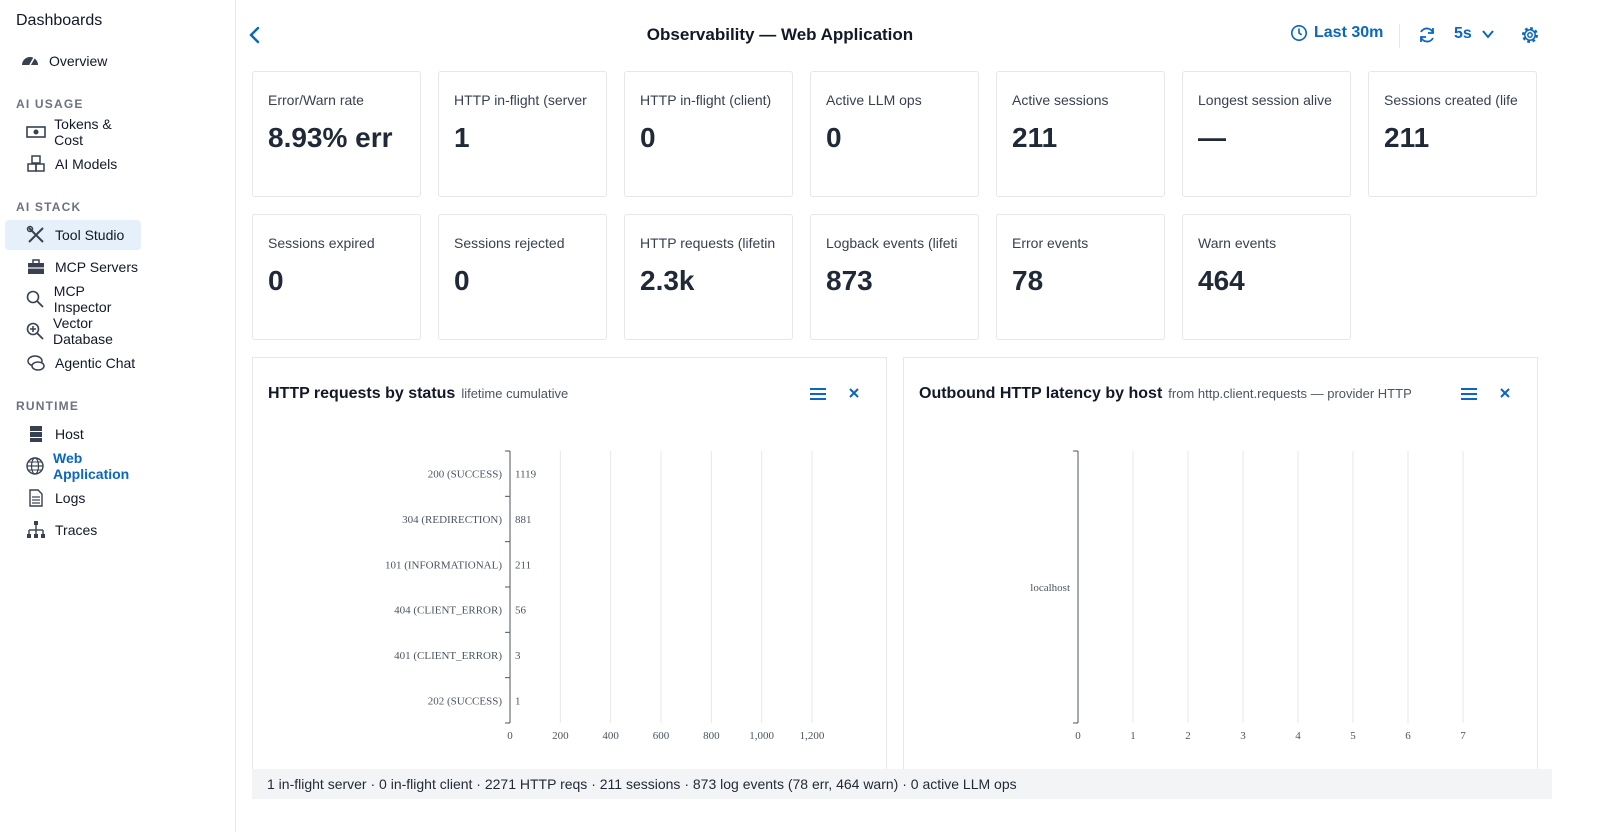 This screenshot has height=832, width=1600. Describe the element at coordinates (522, 277) in the screenshot. I see `metric-card: Sessions rejected 0` at that location.